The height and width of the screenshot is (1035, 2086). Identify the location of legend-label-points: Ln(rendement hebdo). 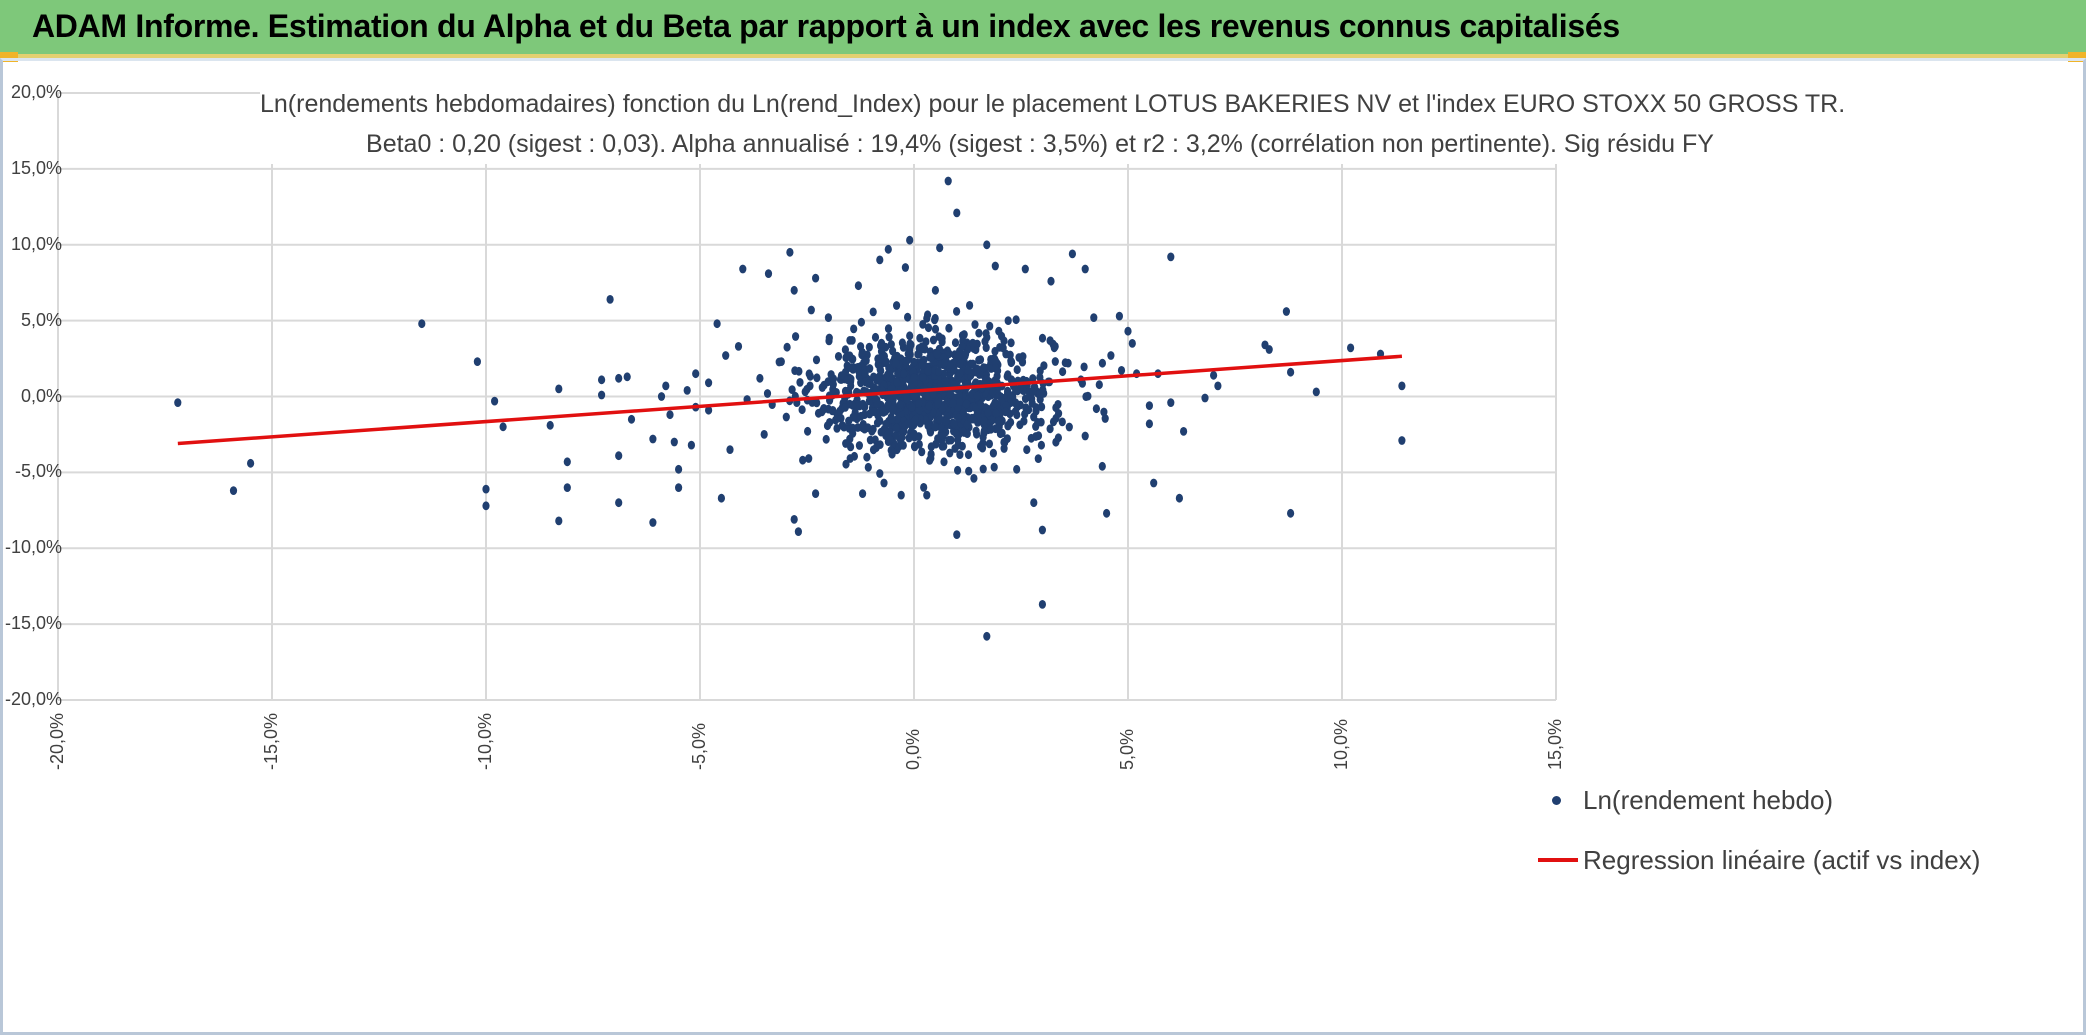
(1708, 799).